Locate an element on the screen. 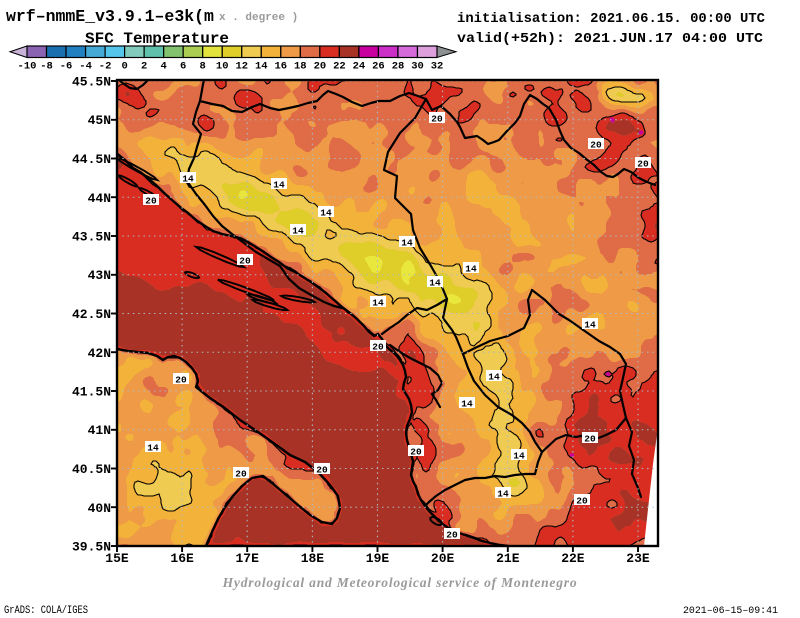 The image size is (800, 618). svg-text: 45N is located at coordinates (99, 120).